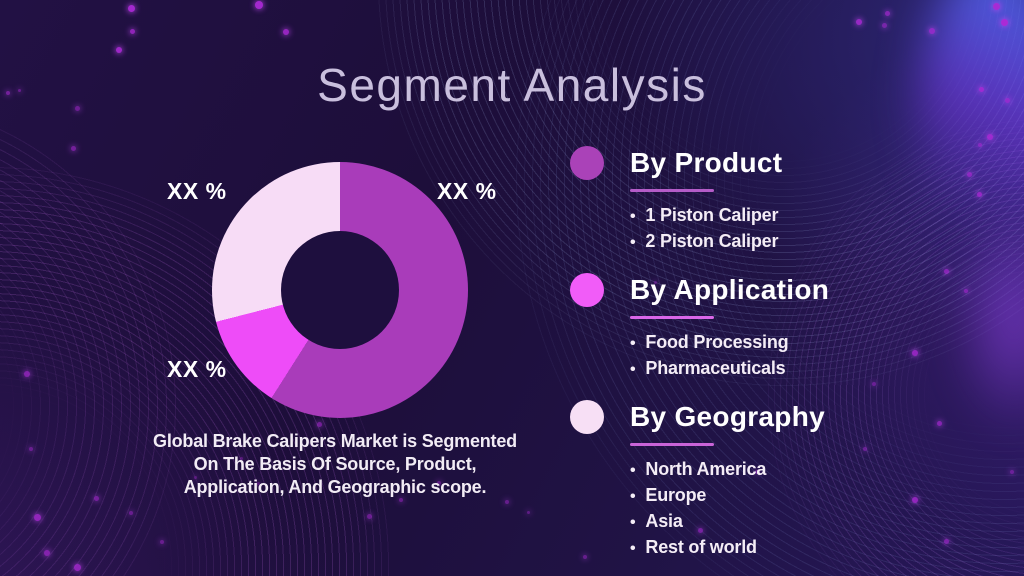 The width and height of the screenshot is (1024, 576). I want to click on legend-underline-geography, so click(672, 444).